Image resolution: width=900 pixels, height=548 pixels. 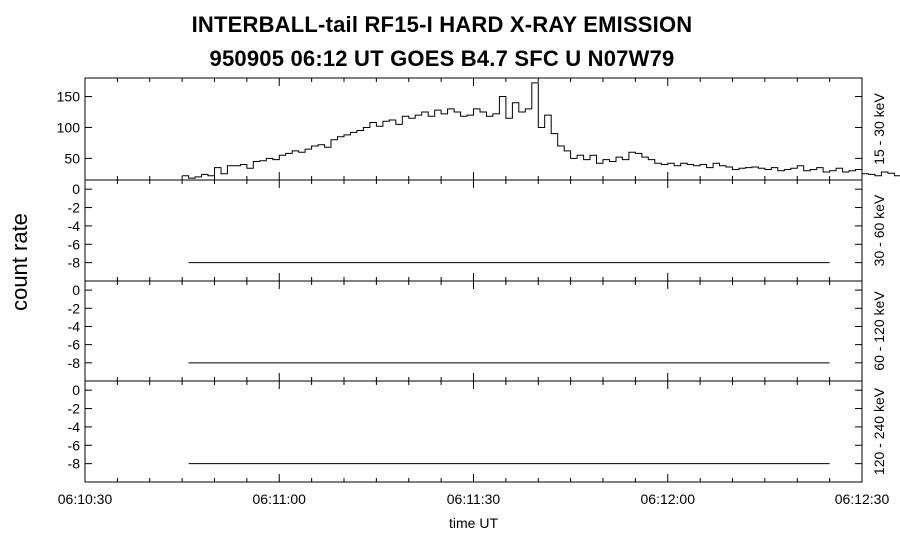 What do you see at coordinates (85, 499) in the screenshot?
I see `x-tick-label: 06:10:30` at bounding box center [85, 499].